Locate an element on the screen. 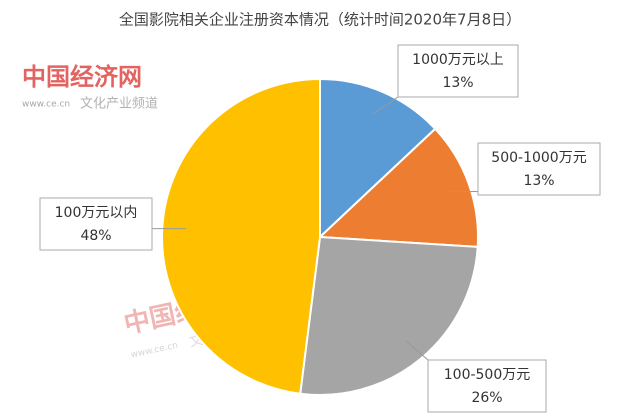 This screenshot has width=640, height=417. chart-title: 全国影院相关企业注册资本情况（统计时间2020年7月8日） is located at coordinates (320, 20).